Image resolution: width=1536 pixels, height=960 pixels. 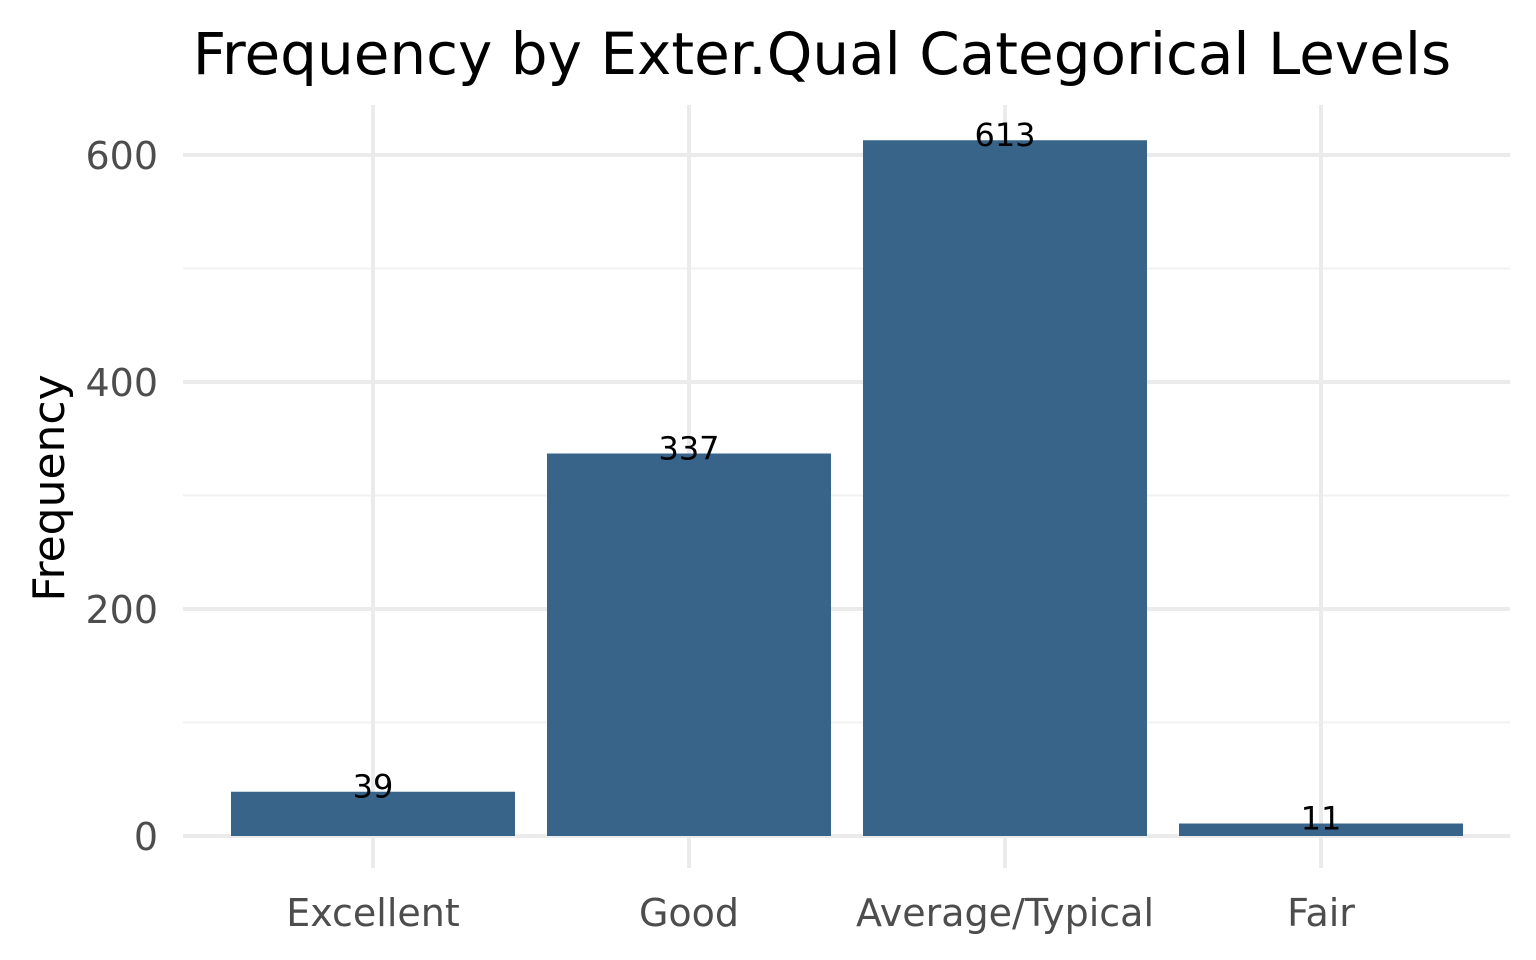 I want to click on bar-average-typical, so click(x=1005, y=488).